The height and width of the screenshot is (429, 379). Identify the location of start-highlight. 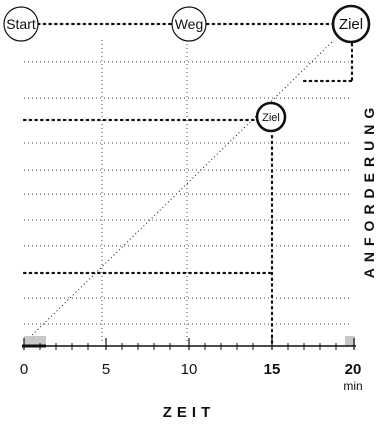
(35, 341).